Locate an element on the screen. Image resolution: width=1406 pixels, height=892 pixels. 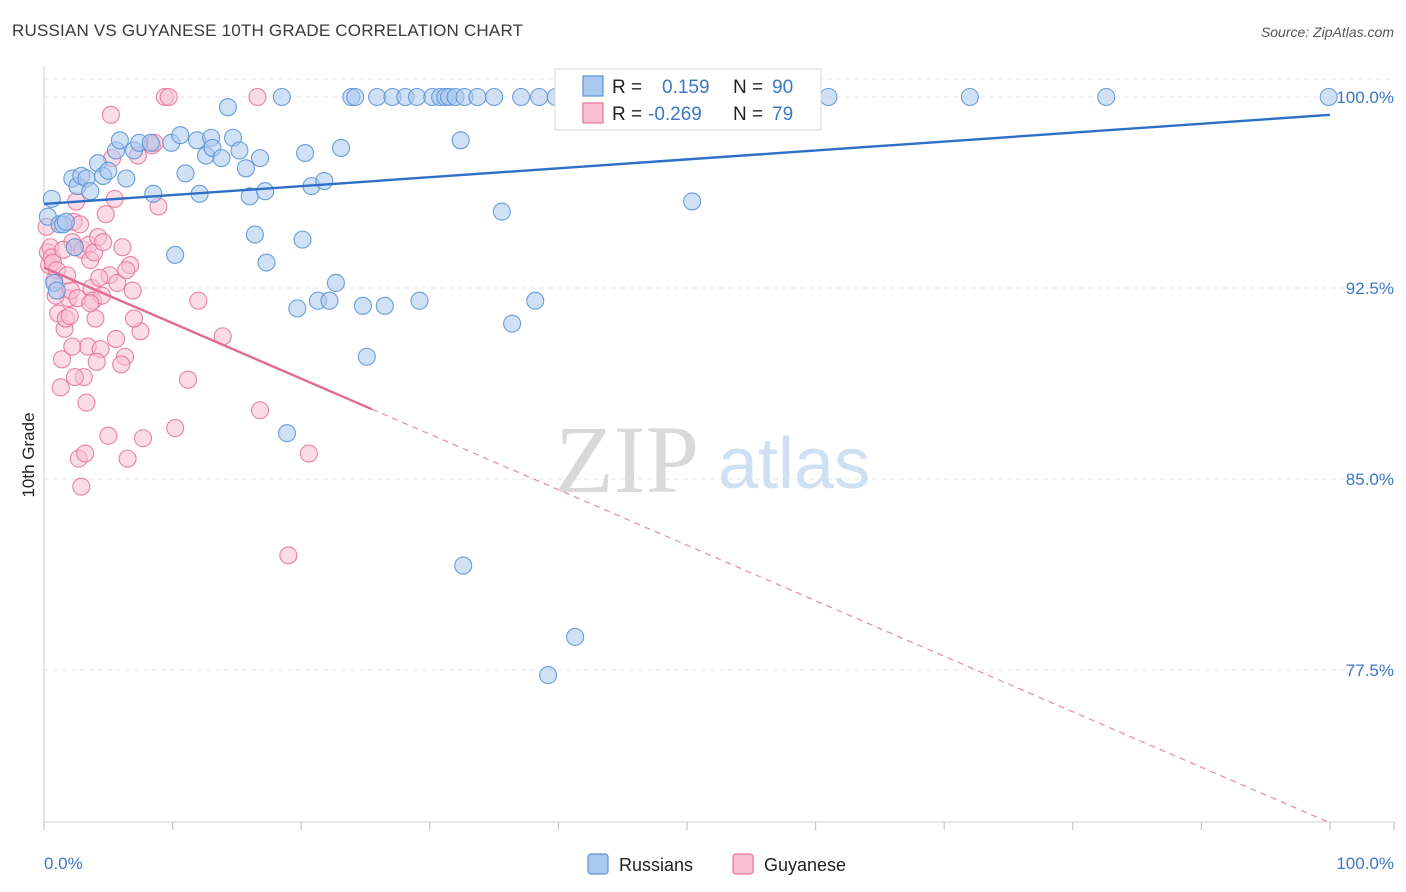
chart-source: Source: ZipAtlas.com is located at coordinates (1327, 32).